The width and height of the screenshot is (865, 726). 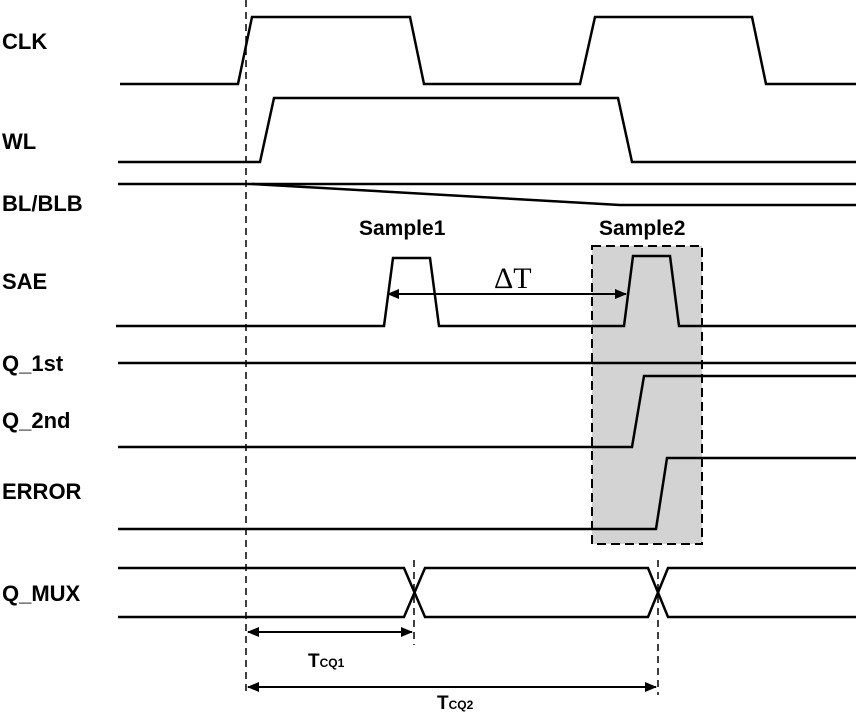 I want to click on signal-label-sae: SAE, so click(x=24, y=281).